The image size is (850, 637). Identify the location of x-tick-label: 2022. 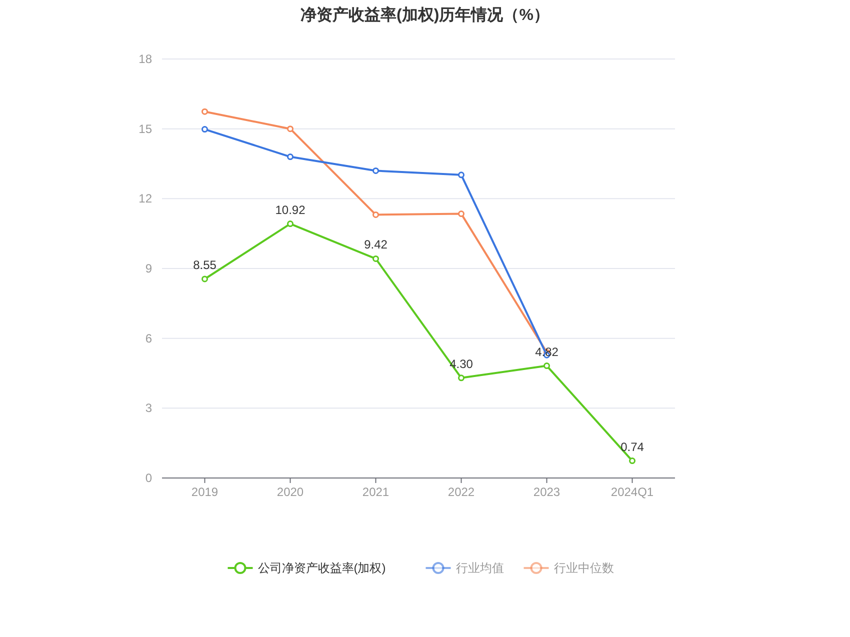
(461, 492).